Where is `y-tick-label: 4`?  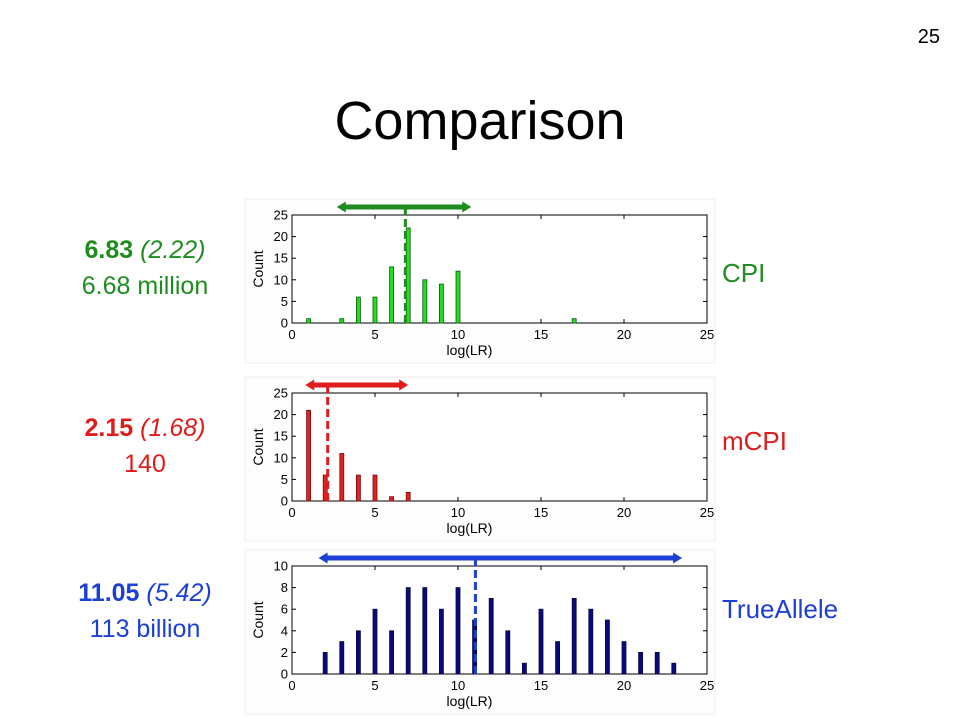
y-tick-label: 4 is located at coordinates (284, 630).